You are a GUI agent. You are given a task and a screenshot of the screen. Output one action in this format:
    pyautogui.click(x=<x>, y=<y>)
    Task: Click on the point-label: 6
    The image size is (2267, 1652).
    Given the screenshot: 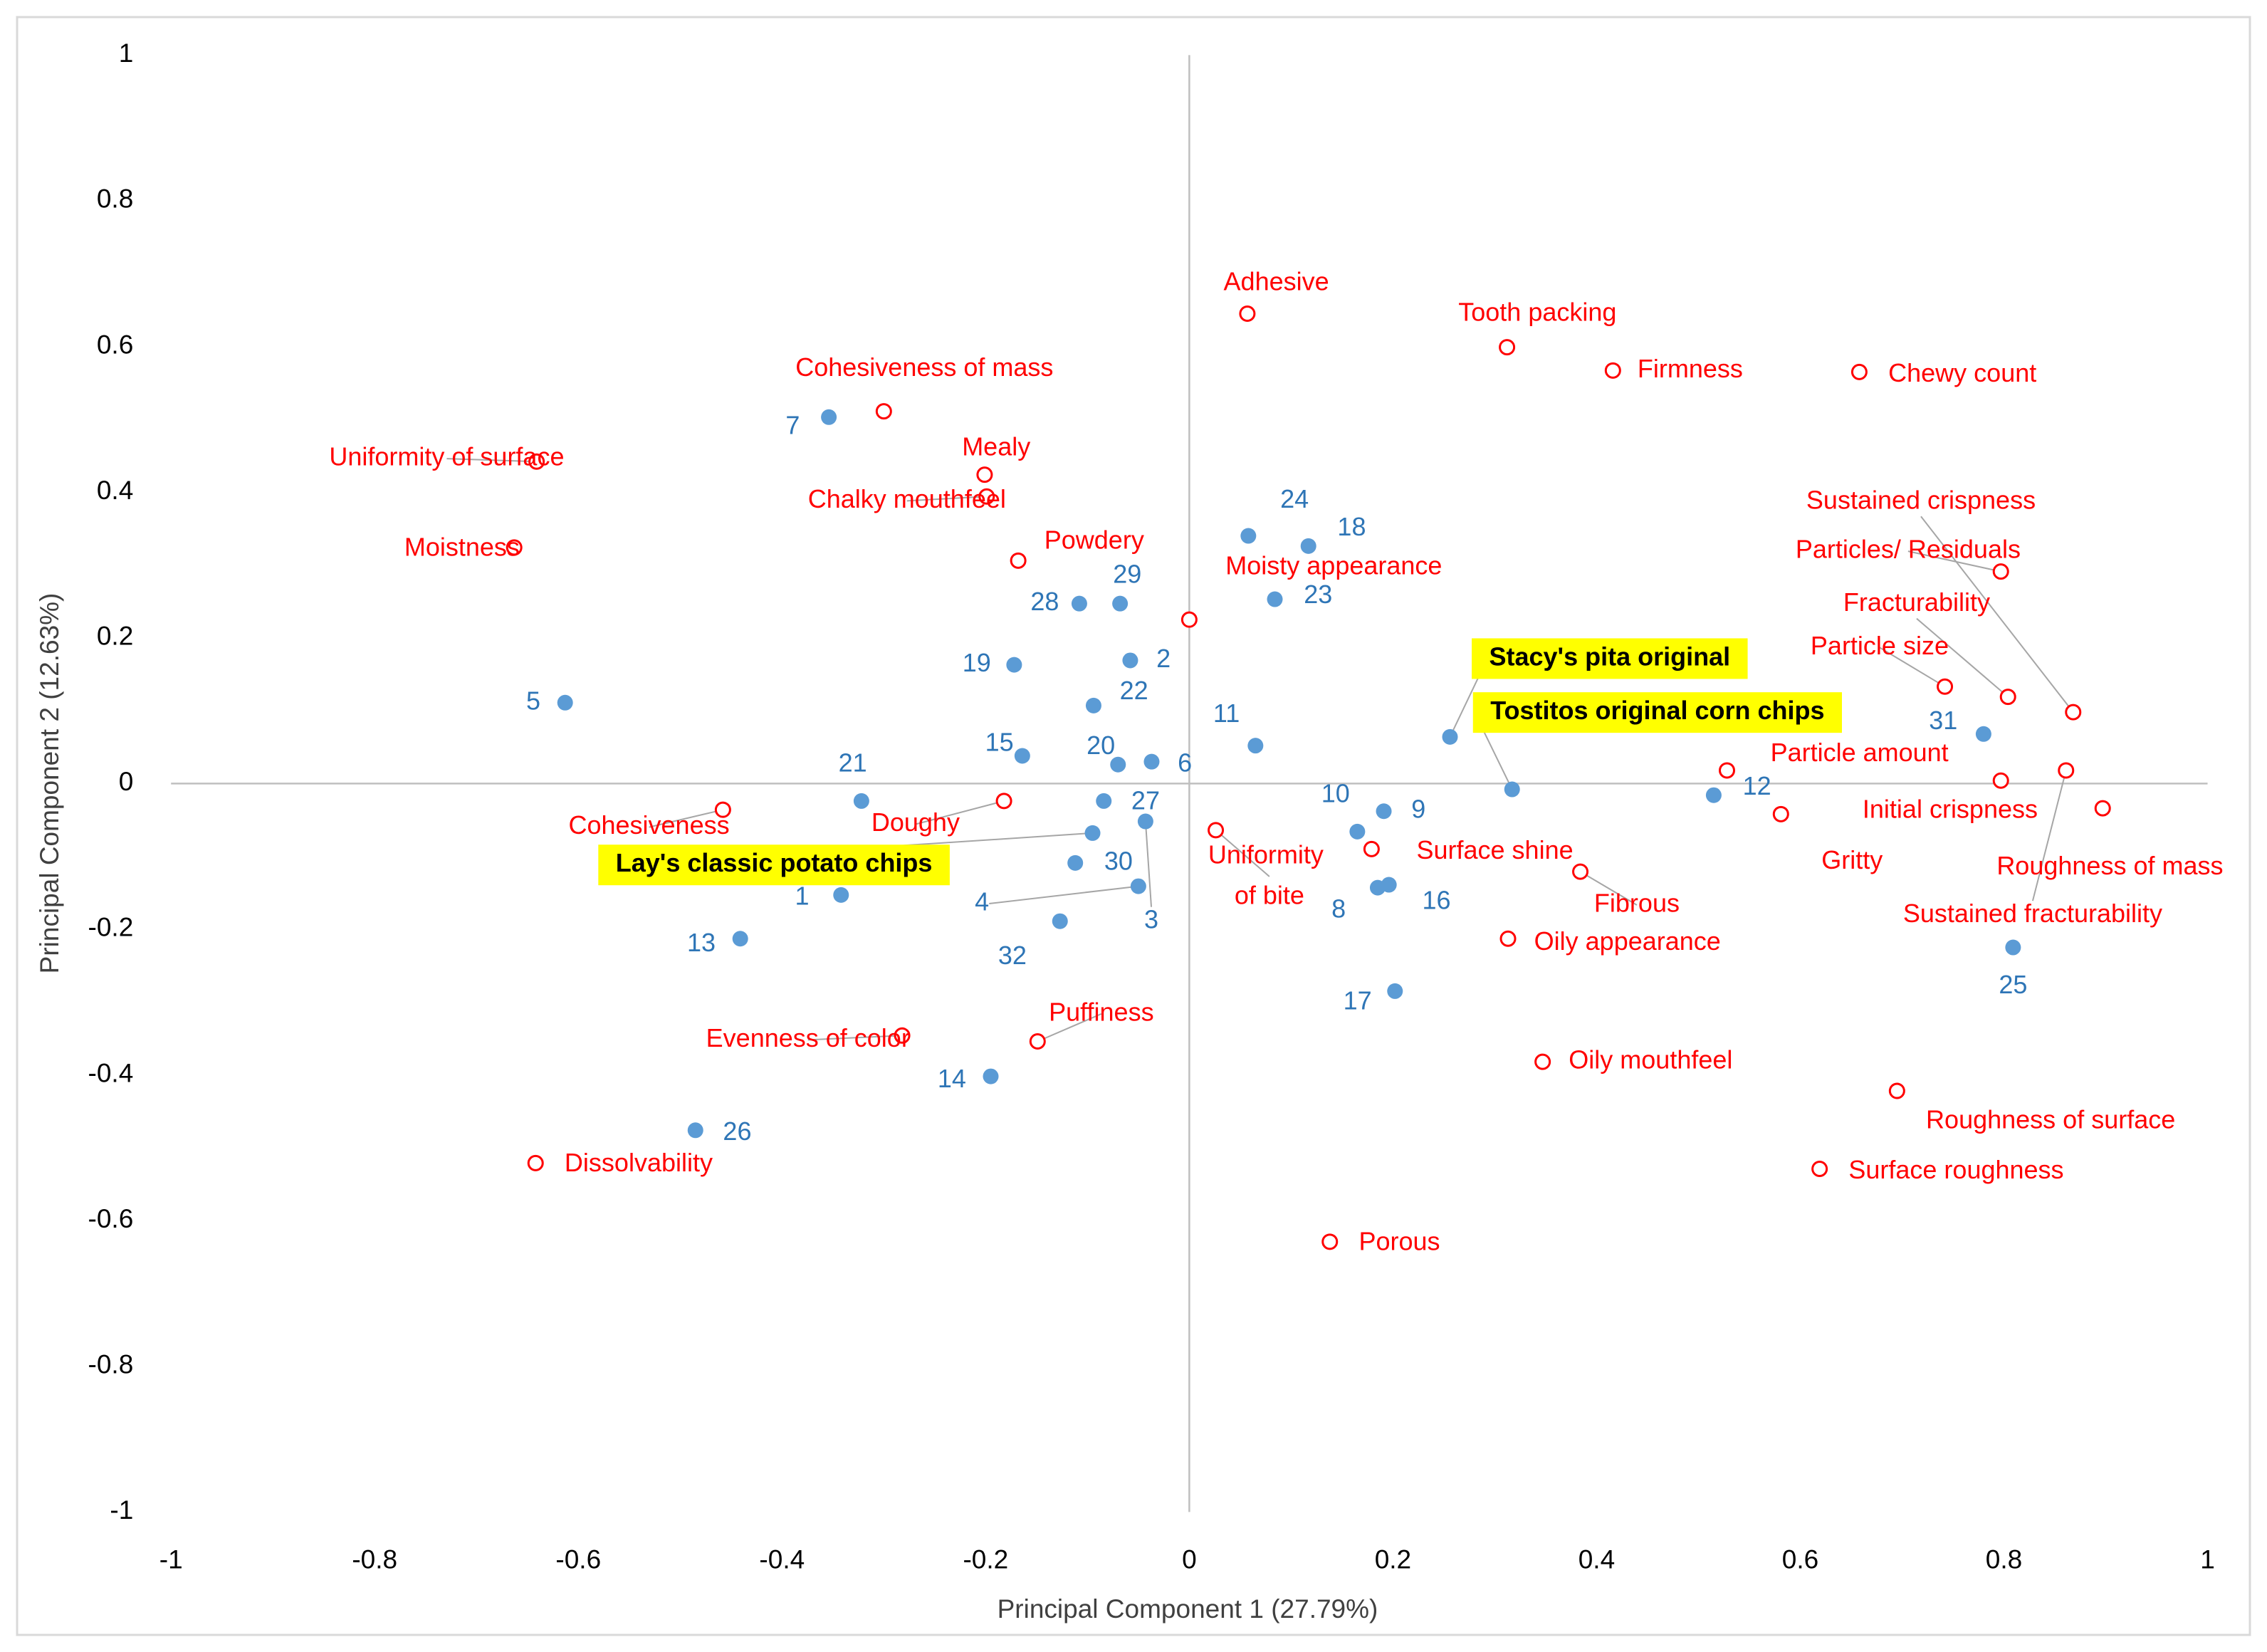 What is the action you would take?
    pyautogui.click(x=1185, y=763)
    